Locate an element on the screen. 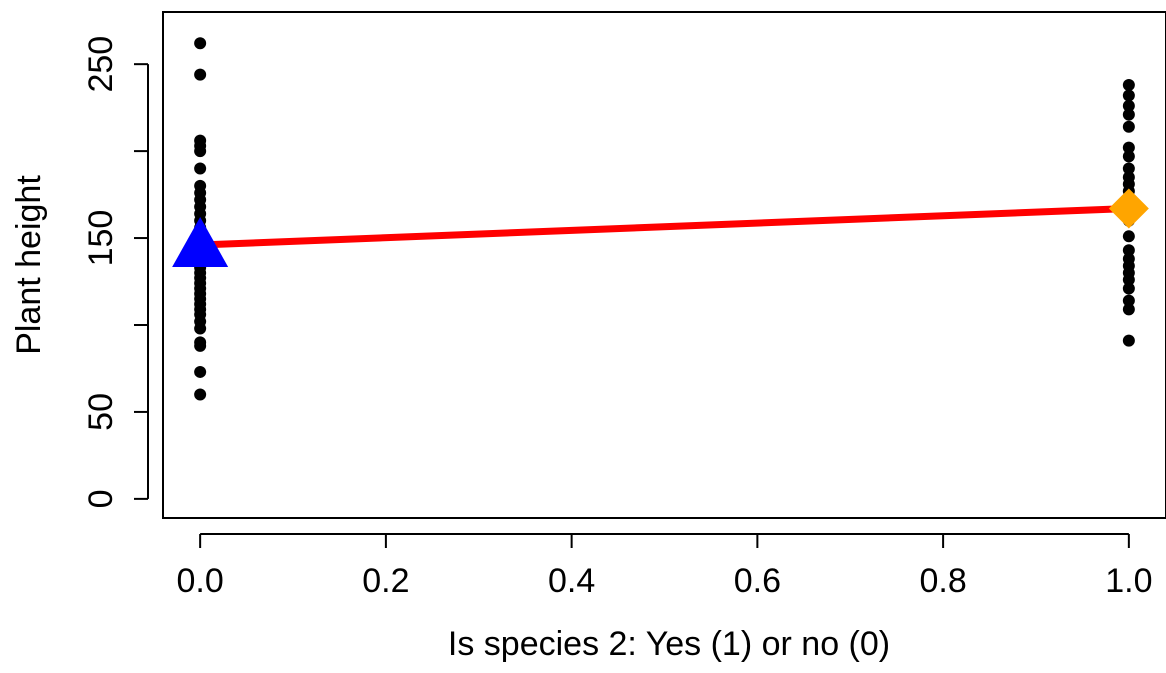  y-tick-label: 50 is located at coordinates (101, 412).